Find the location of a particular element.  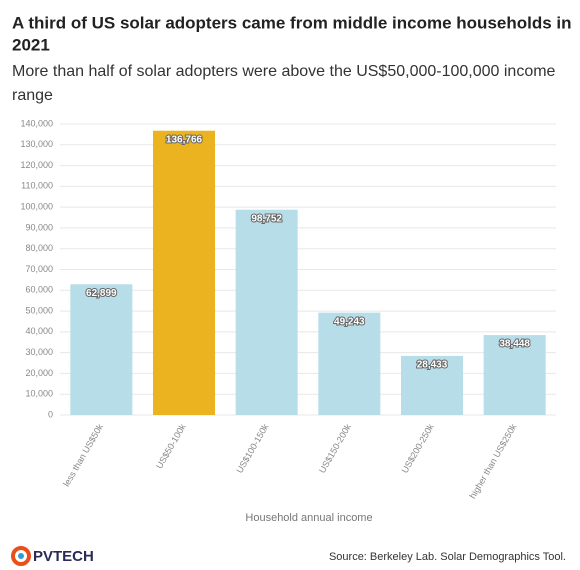

chart-subtitle-line: range is located at coordinates (32, 95).